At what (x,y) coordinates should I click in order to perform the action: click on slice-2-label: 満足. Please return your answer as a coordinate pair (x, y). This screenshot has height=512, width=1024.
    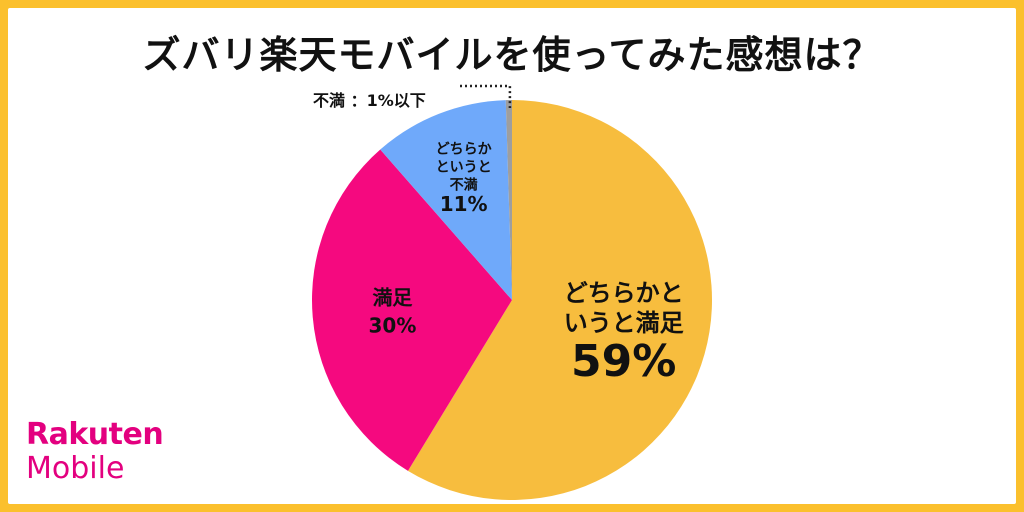
    Looking at the image, I should click on (392, 298).